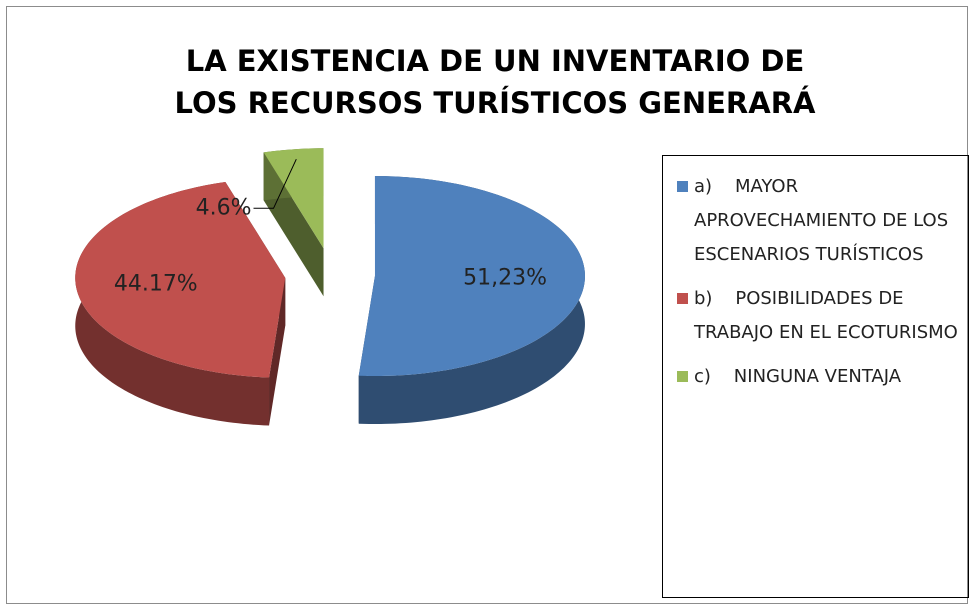 Image resolution: width=973 pixels, height=610 pixels. I want to click on data-label: 4.6%, so click(224, 207).